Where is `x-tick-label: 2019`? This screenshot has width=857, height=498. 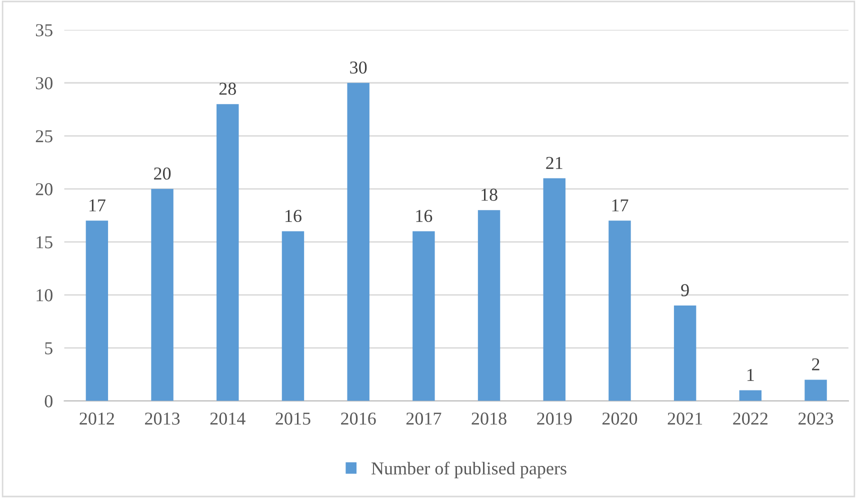 x-tick-label: 2019 is located at coordinates (554, 418).